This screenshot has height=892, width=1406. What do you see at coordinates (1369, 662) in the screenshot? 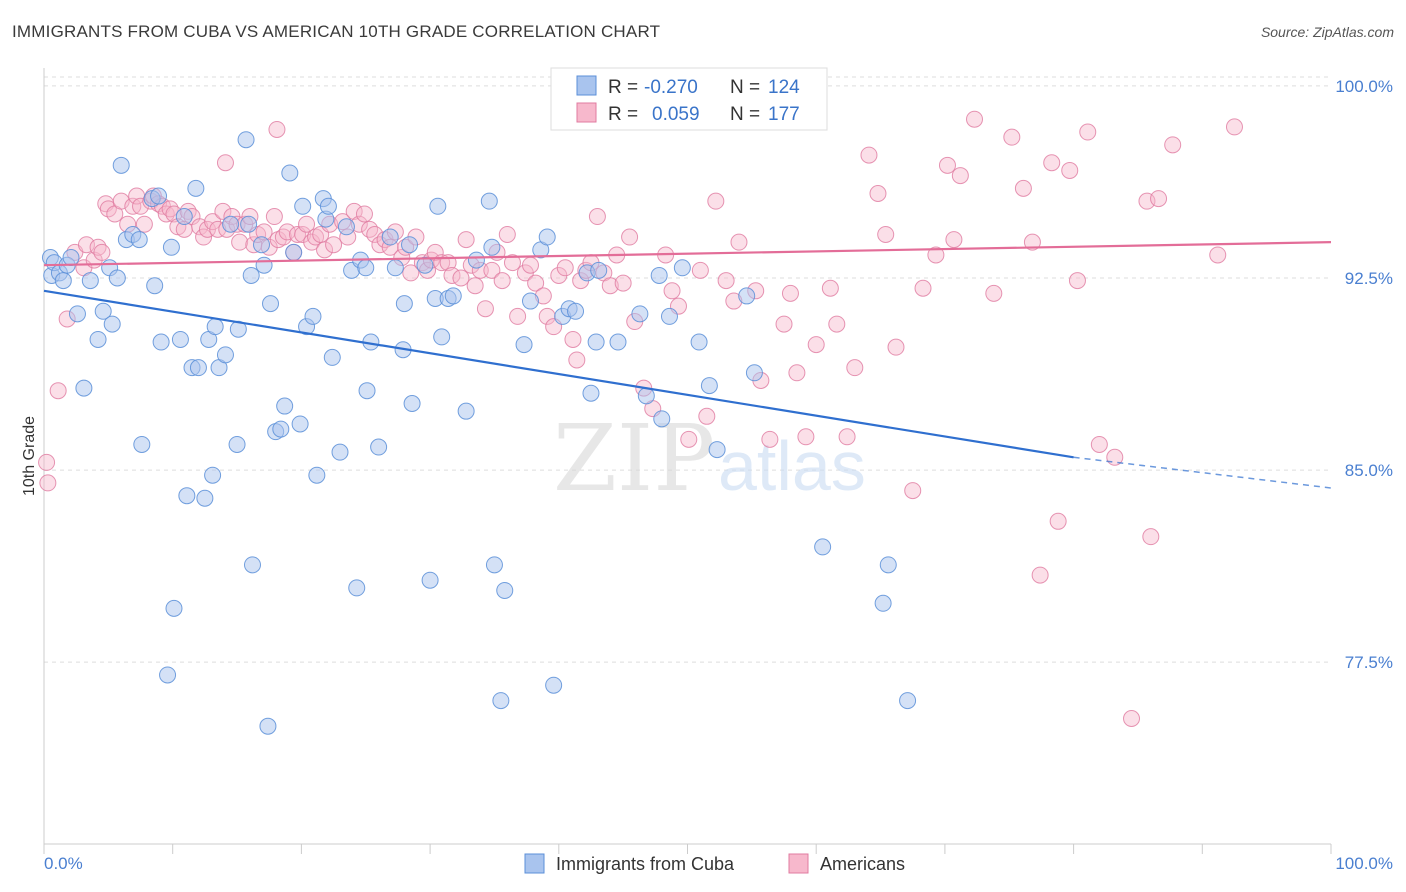
I see `y-tick-label: 77.5%` at bounding box center [1369, 662].